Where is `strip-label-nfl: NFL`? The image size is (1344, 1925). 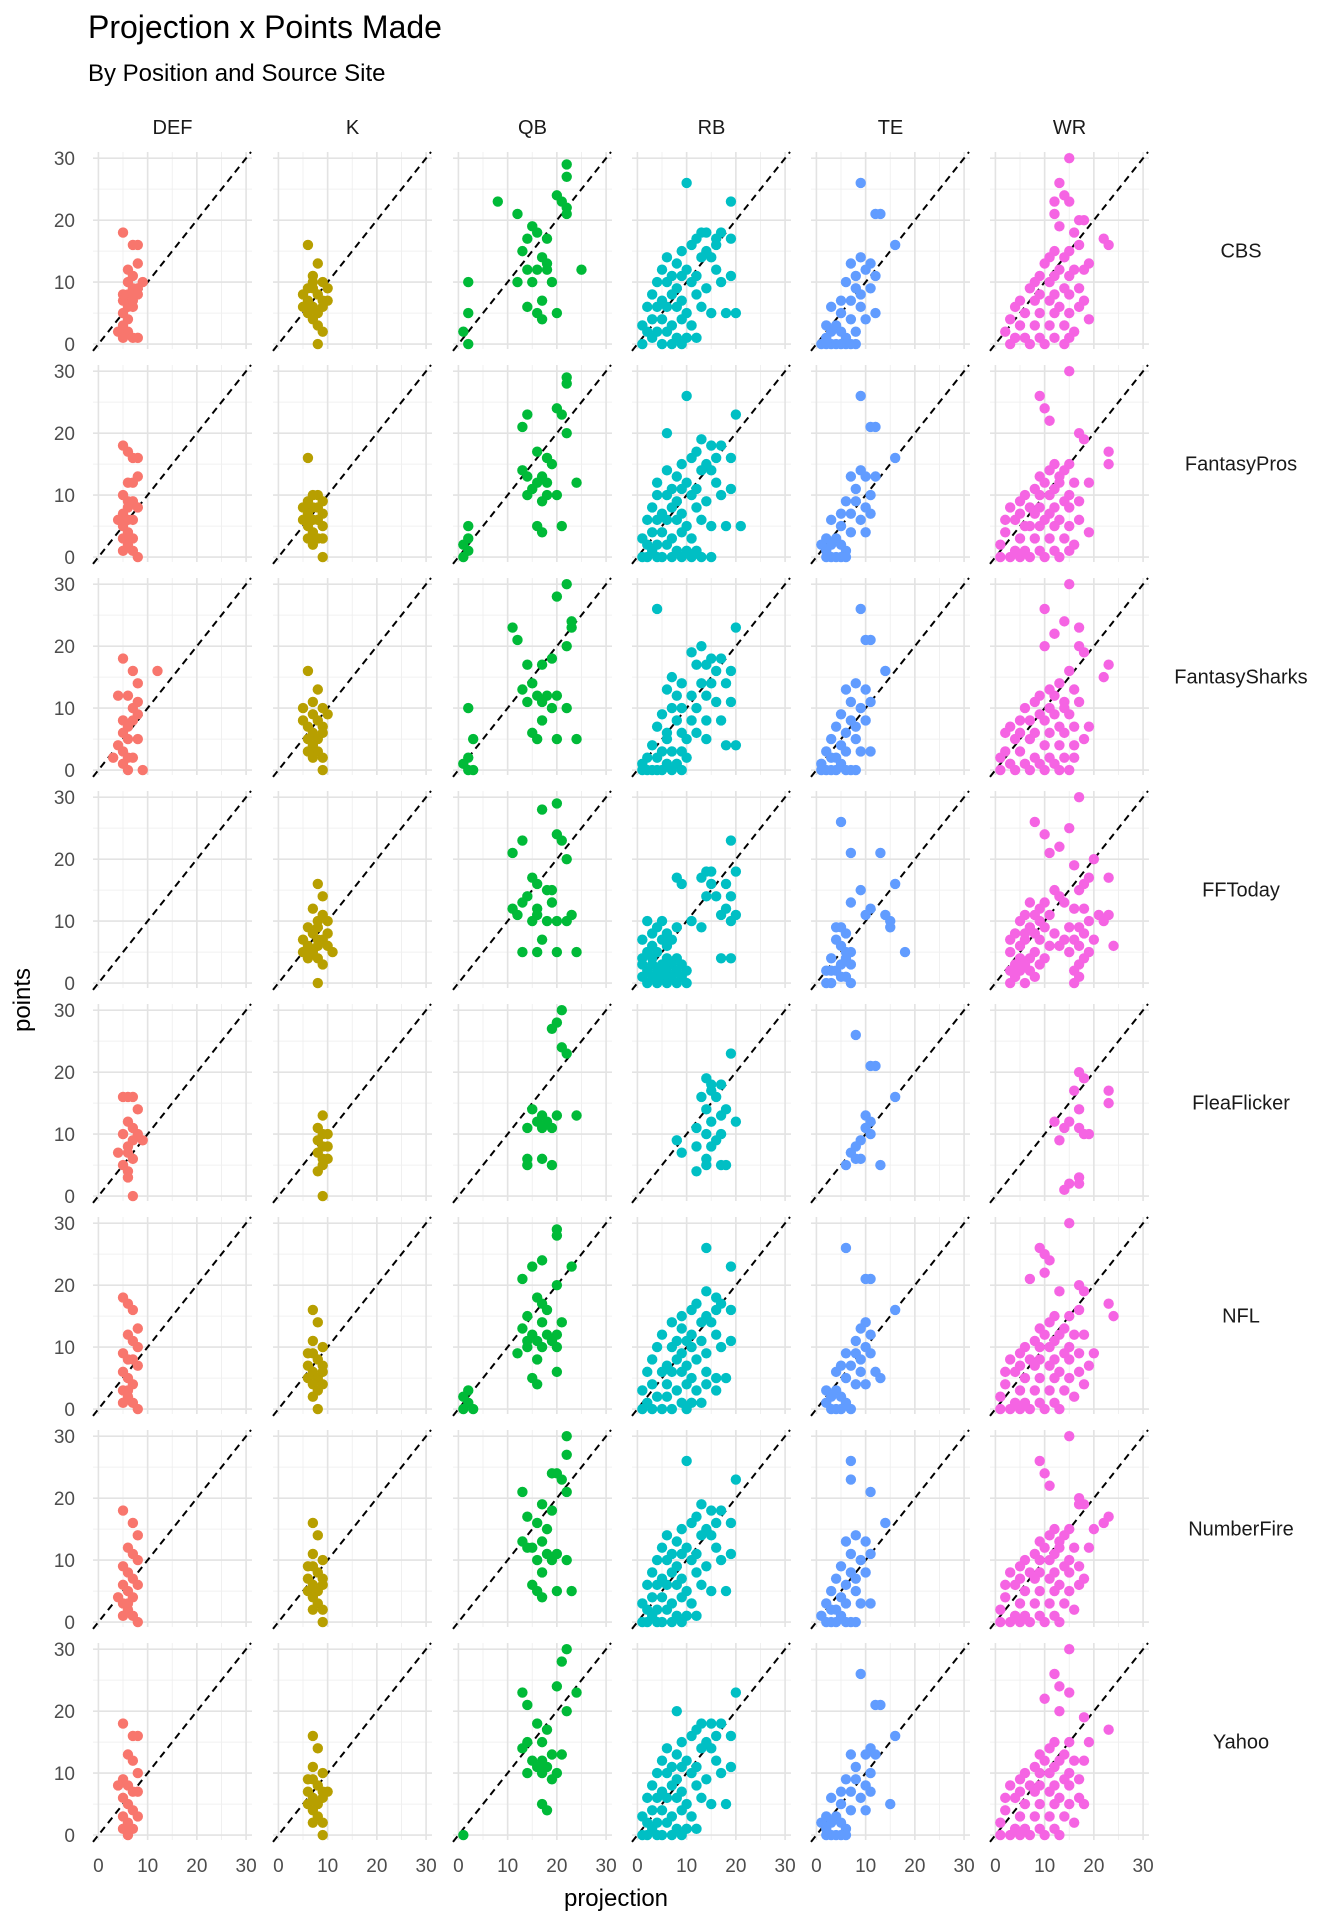 strip-label-nfl: NFL is located at coordinates (1241, 1317).